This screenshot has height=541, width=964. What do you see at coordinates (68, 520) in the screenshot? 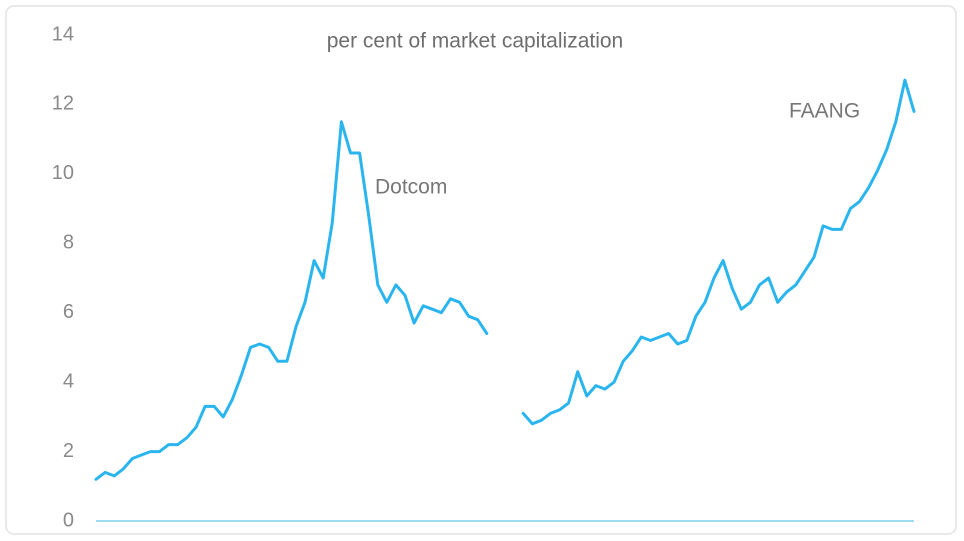
I see `y-tick-label: 0` at bounding box center [68, 520].